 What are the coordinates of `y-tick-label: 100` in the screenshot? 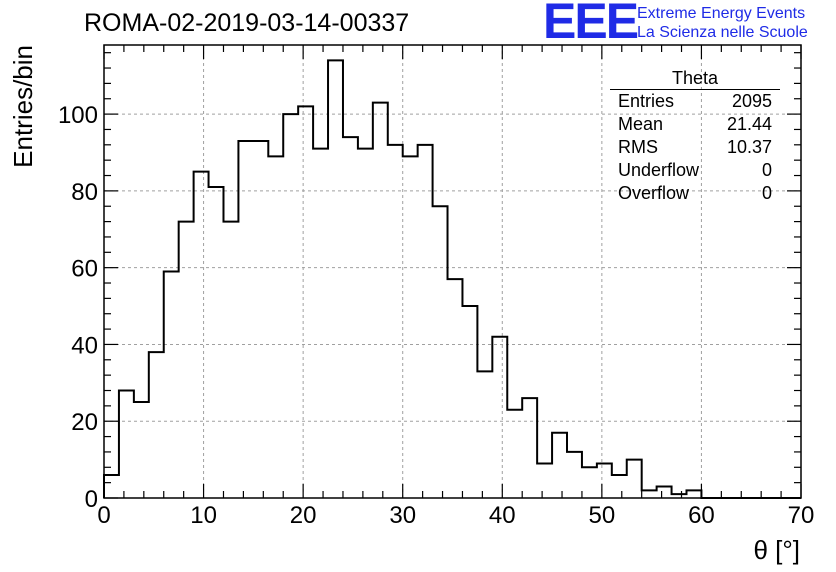 It's located at (78, 115).